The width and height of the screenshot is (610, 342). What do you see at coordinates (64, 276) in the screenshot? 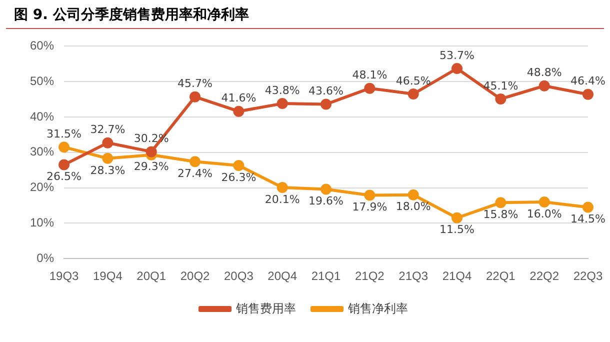
I see `x-tick-label: 19Q3` at bounding box center [64, 276].